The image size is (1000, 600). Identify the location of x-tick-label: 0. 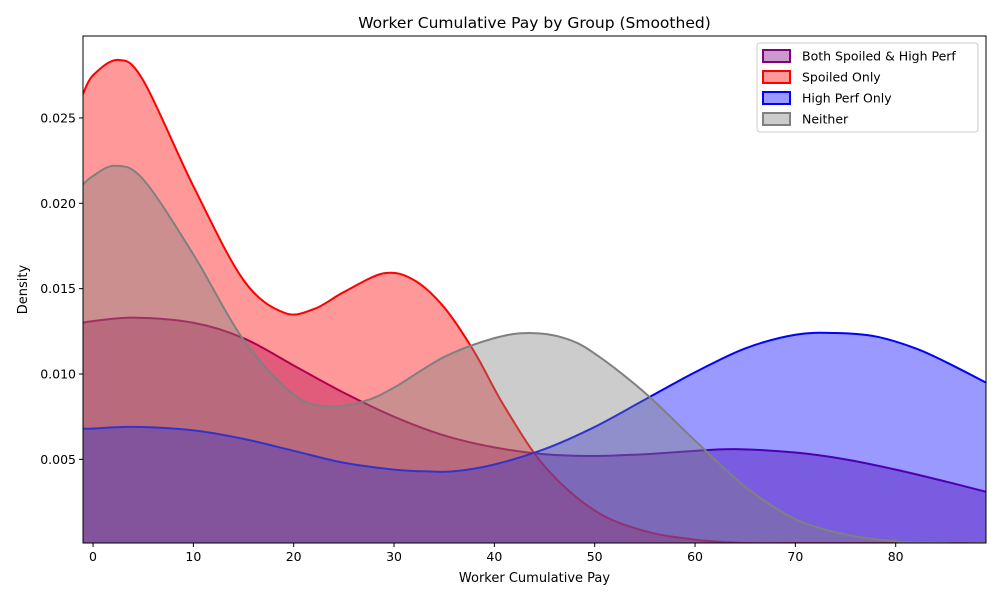
(93, 556).